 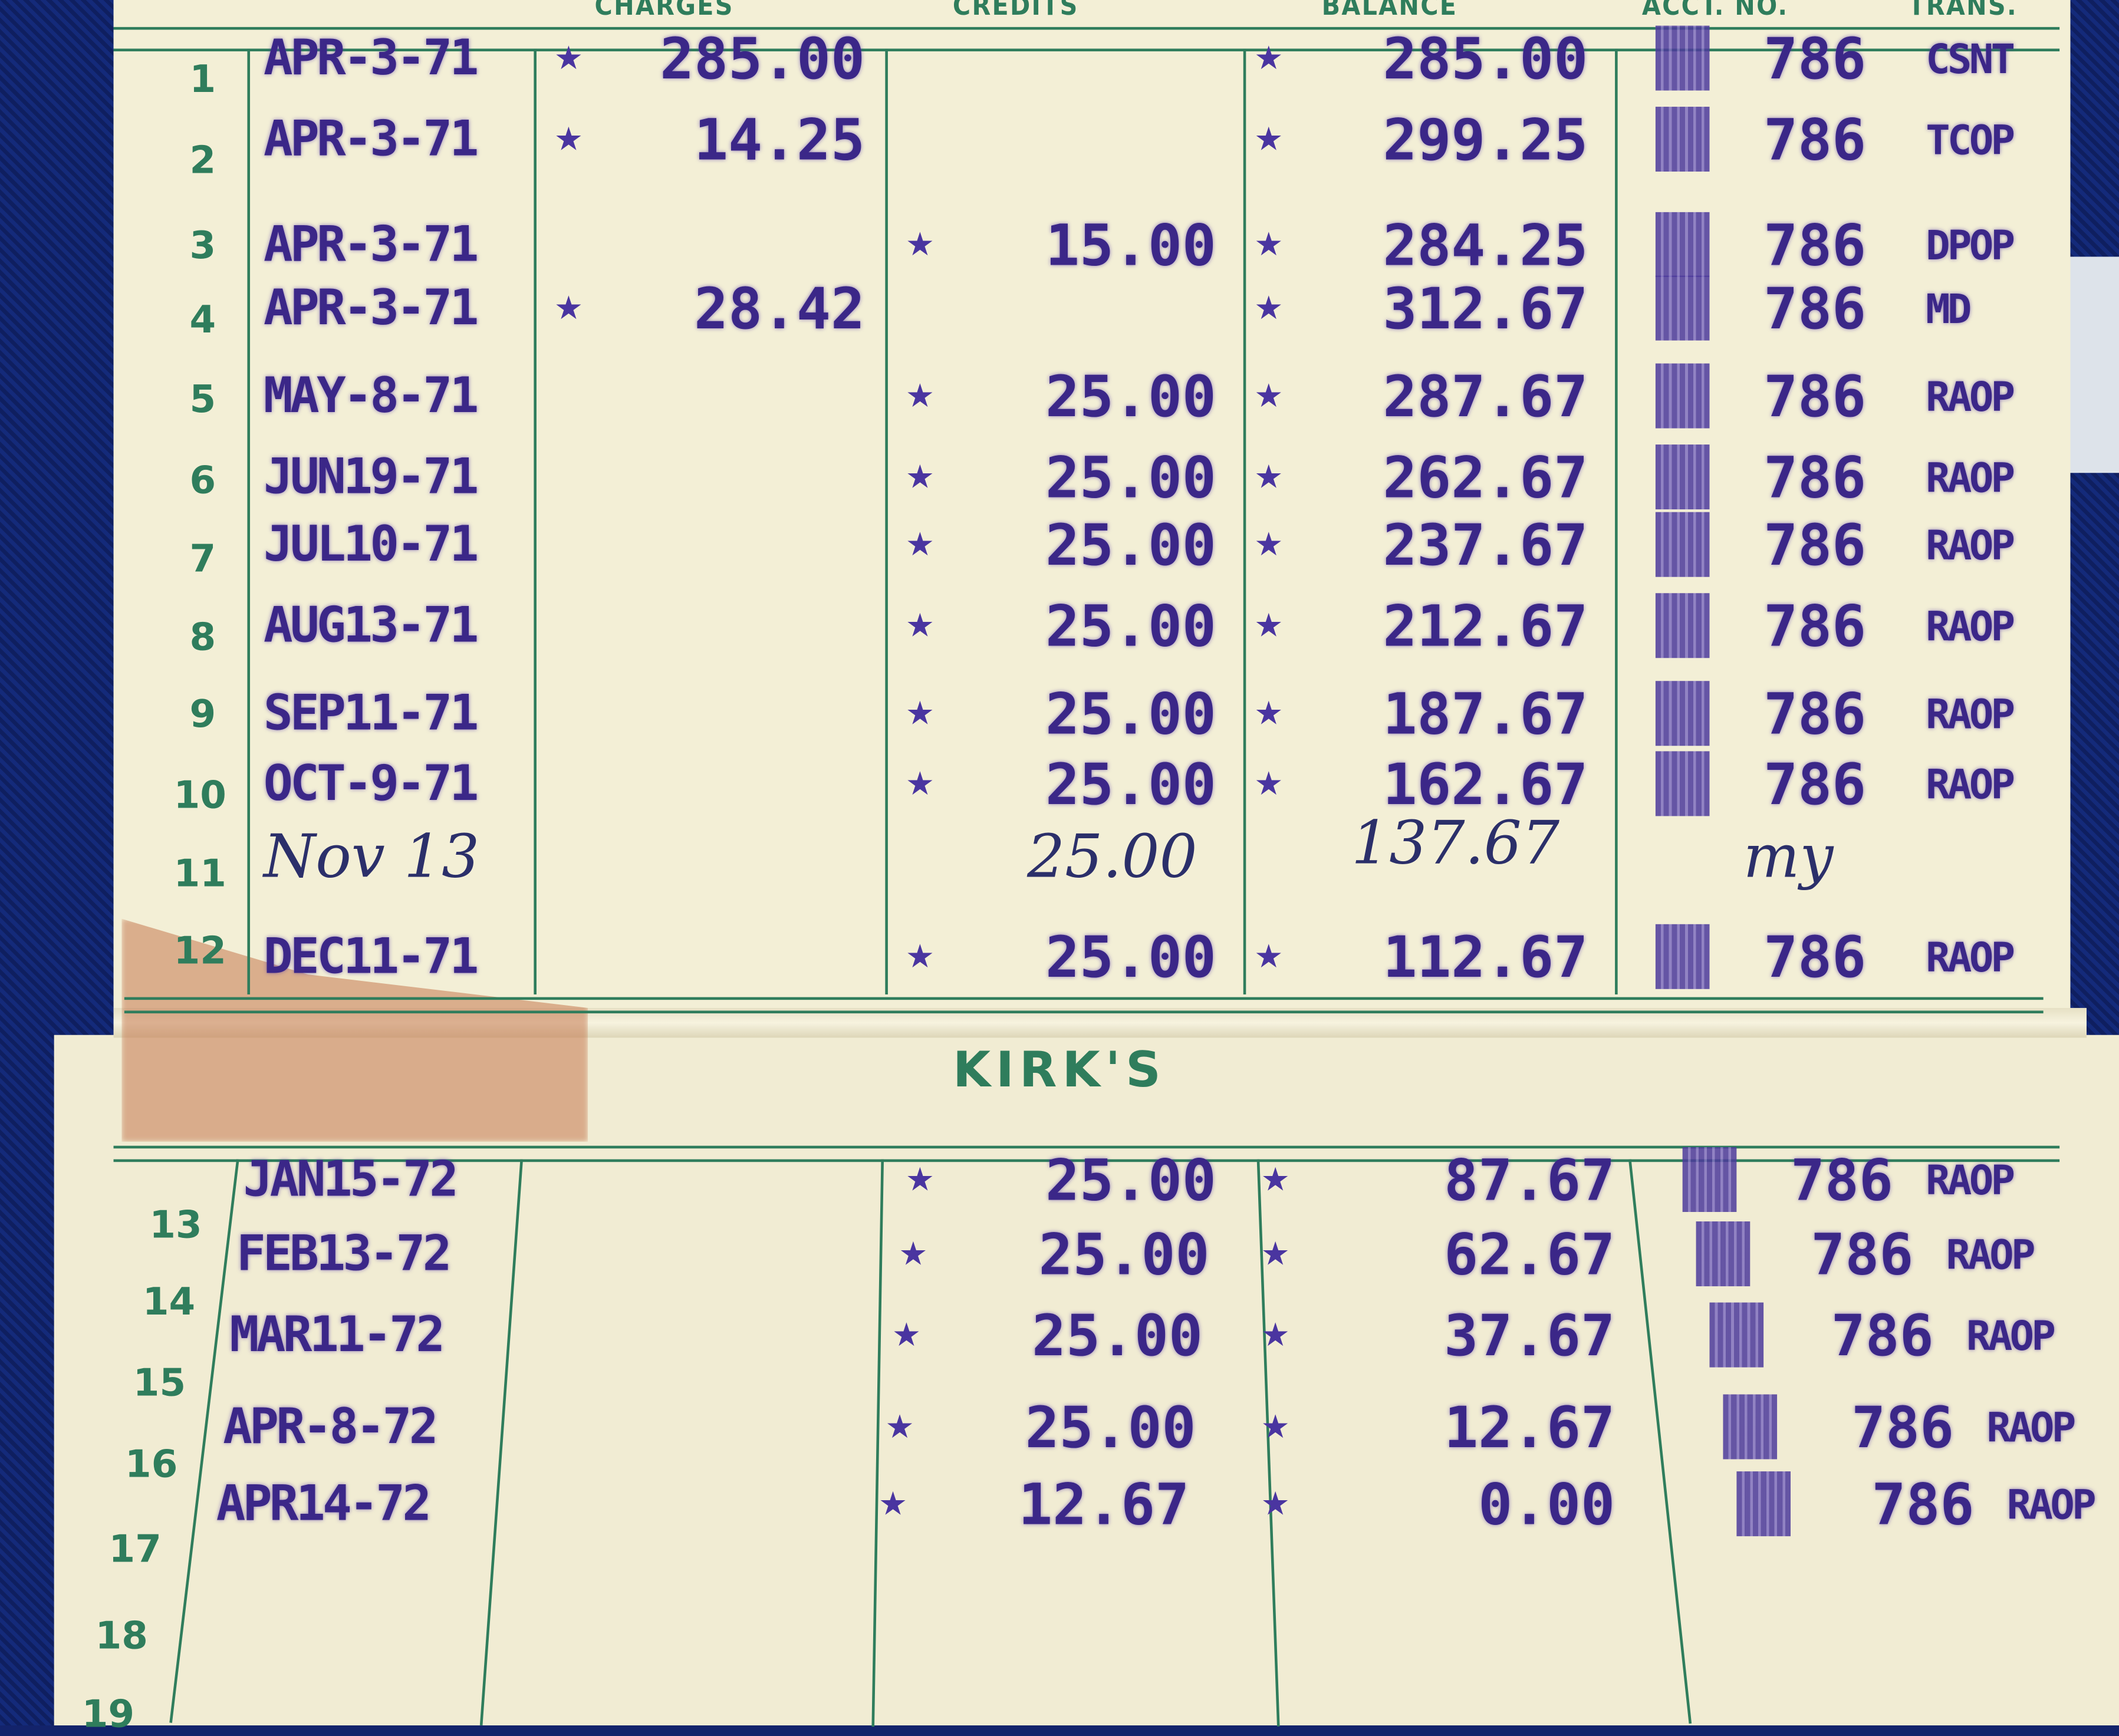 What do you see at coordinates (199, 795) in the screenshot?
I see `row-number: 10` at bounding box center [199, 795].